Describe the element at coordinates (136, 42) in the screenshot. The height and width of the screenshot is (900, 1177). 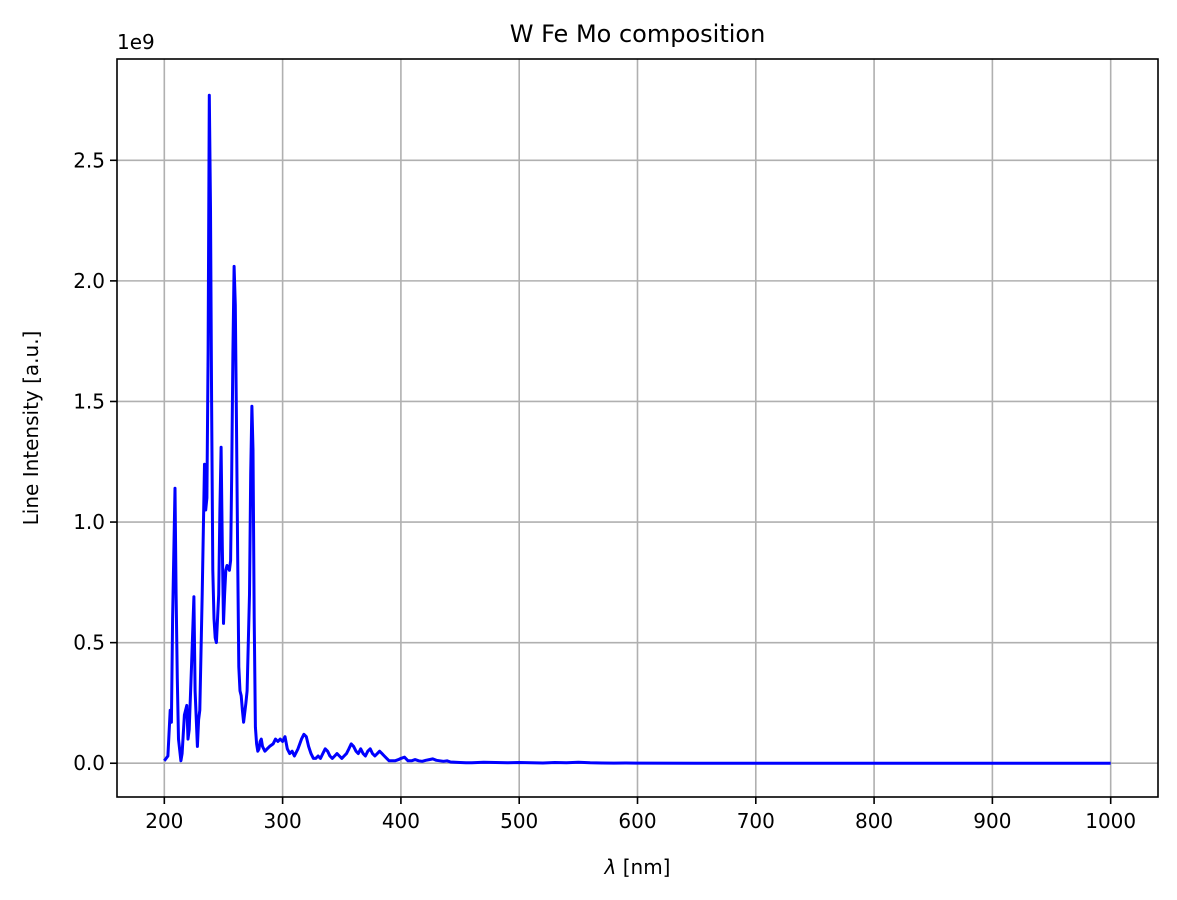
I see `y-offset-label: 1e9` at that location.